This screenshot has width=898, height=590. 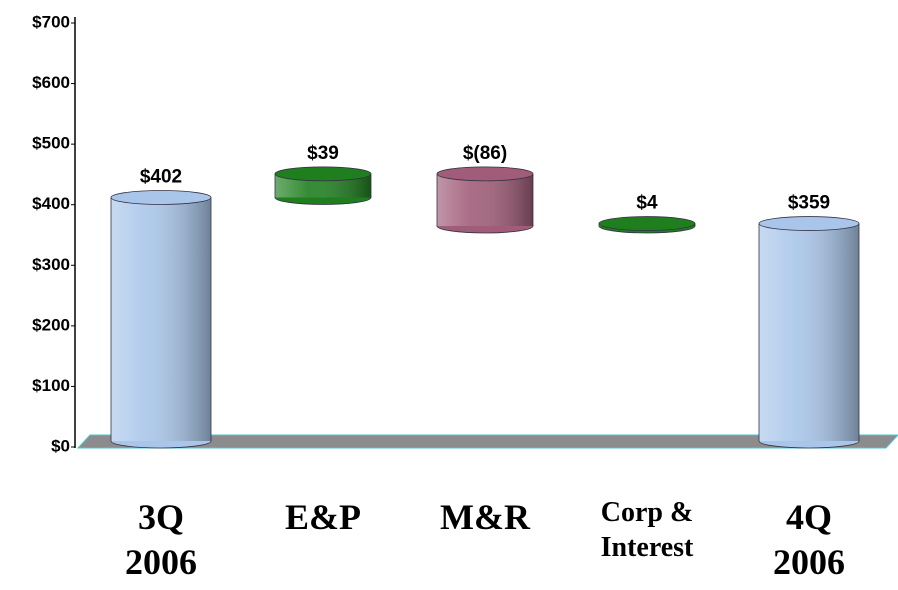 I want to click on y-tick-label: $200, so click(x=51, y=324).